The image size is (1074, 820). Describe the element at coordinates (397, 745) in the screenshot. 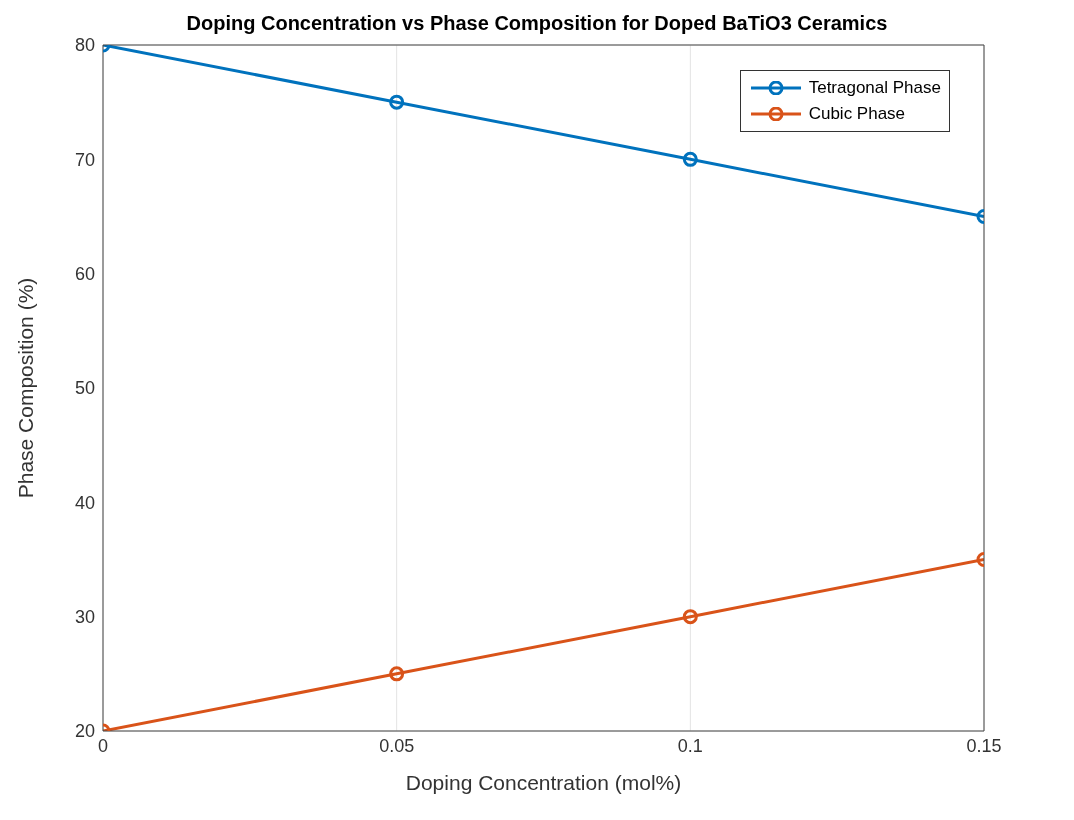

I see `x-tick-label: 0.05` at that location.